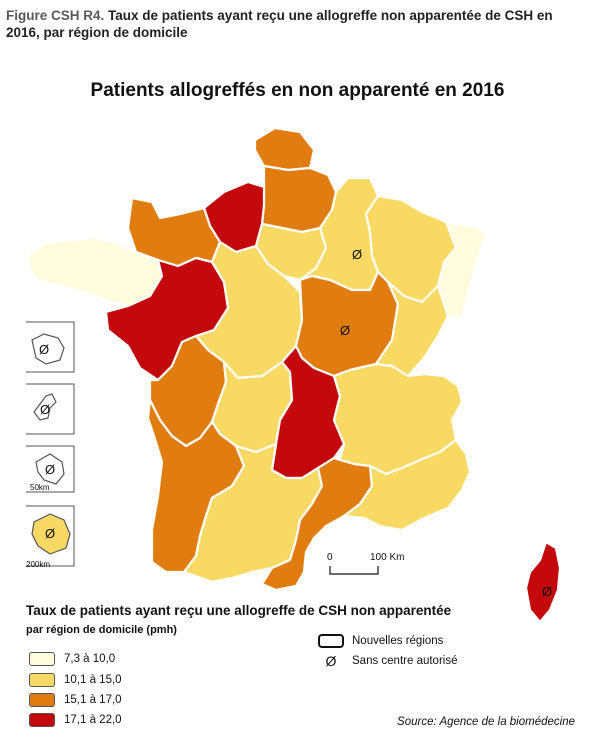  I want to click on inset-frame-guadeloupe, so click(50, 347).